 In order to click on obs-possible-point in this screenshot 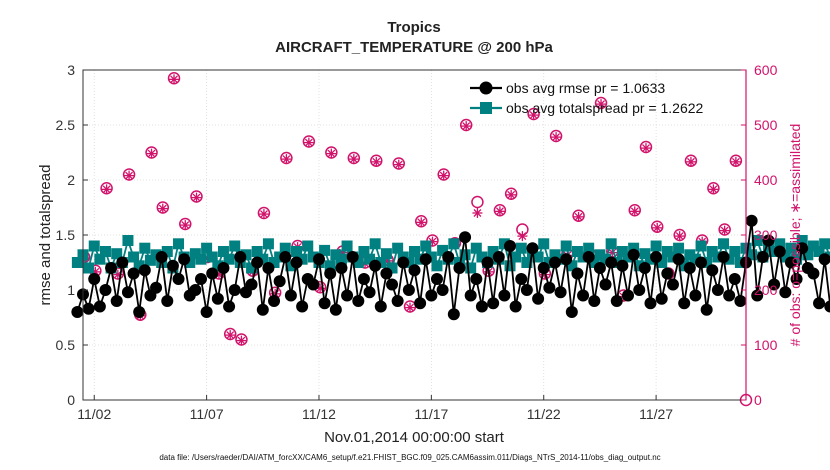, I will do `click(477, 202)`.